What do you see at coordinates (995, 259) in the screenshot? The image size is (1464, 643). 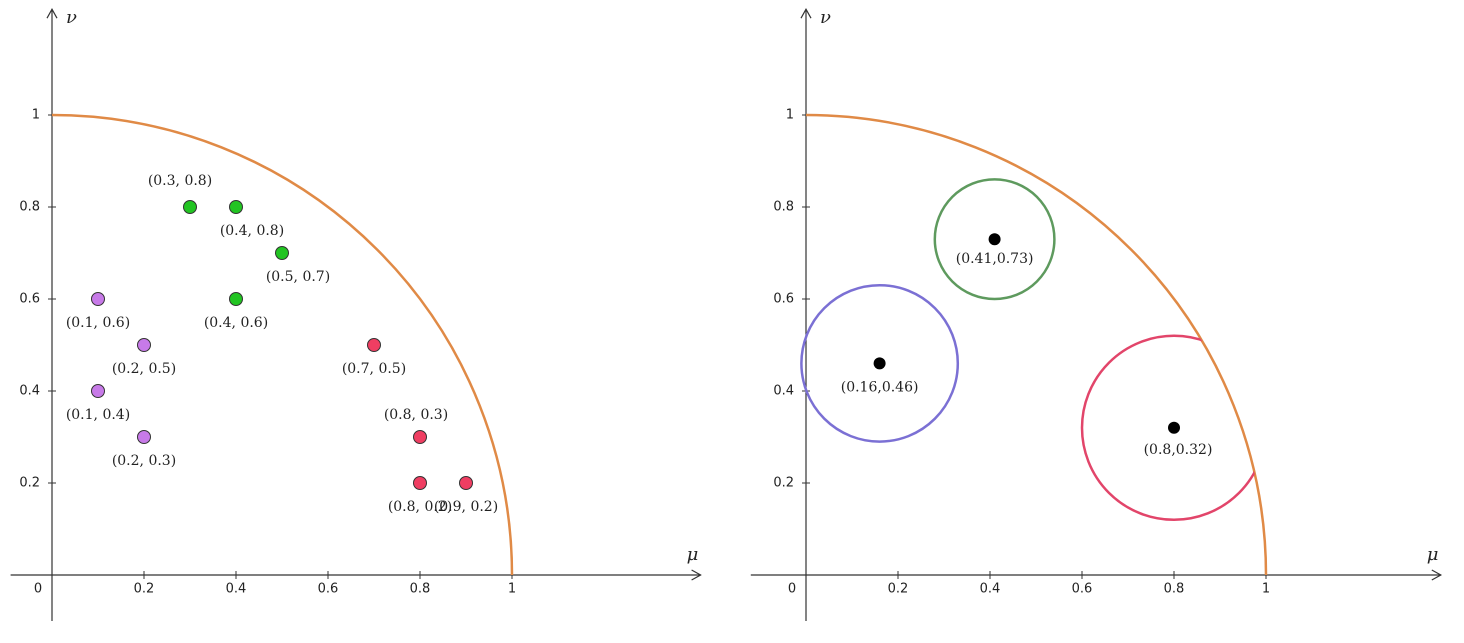 I see `point-label: (0.41,0.73)` at bounding box center [995, 259].